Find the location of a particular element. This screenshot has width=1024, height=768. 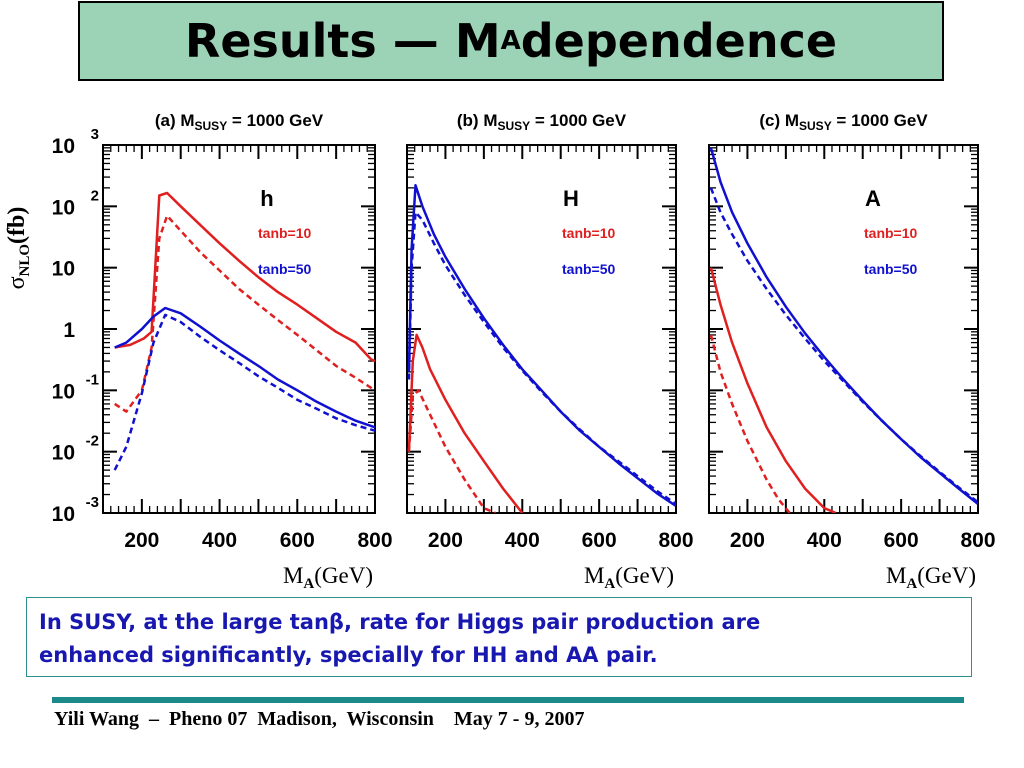

panel-label-main: (c) M is located at coordinates (779, 120).